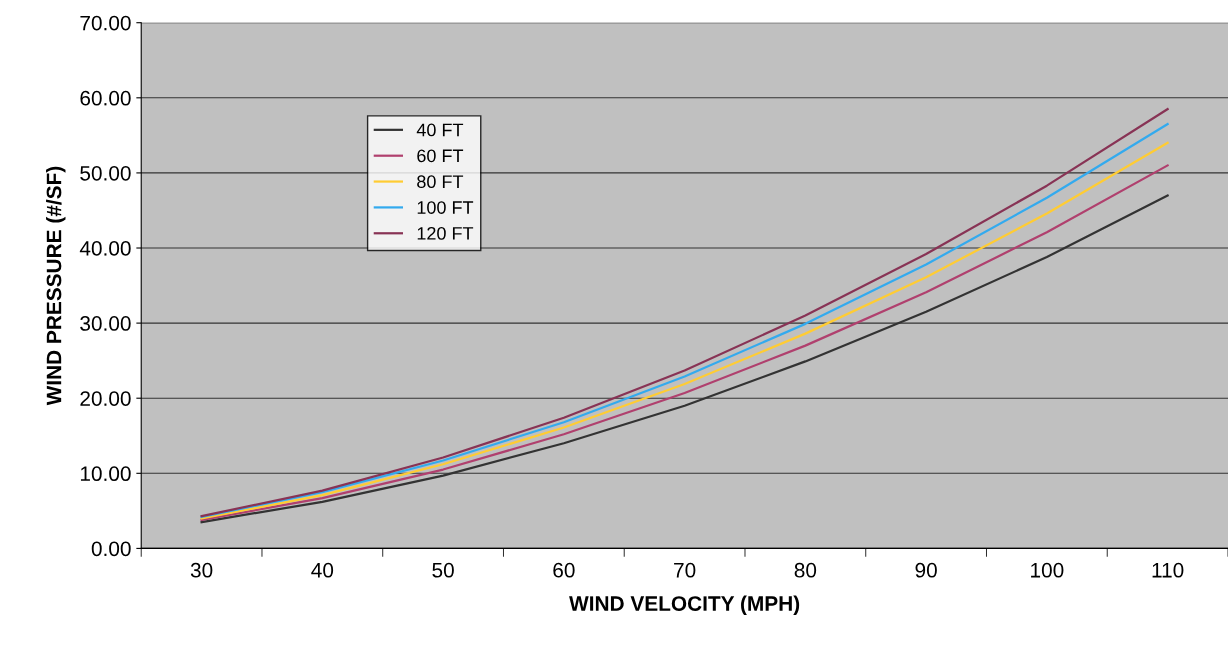 The width and height of the screenshot is (1228, 649). I want to click on legend-label: 40 FT, so click(440, 130).